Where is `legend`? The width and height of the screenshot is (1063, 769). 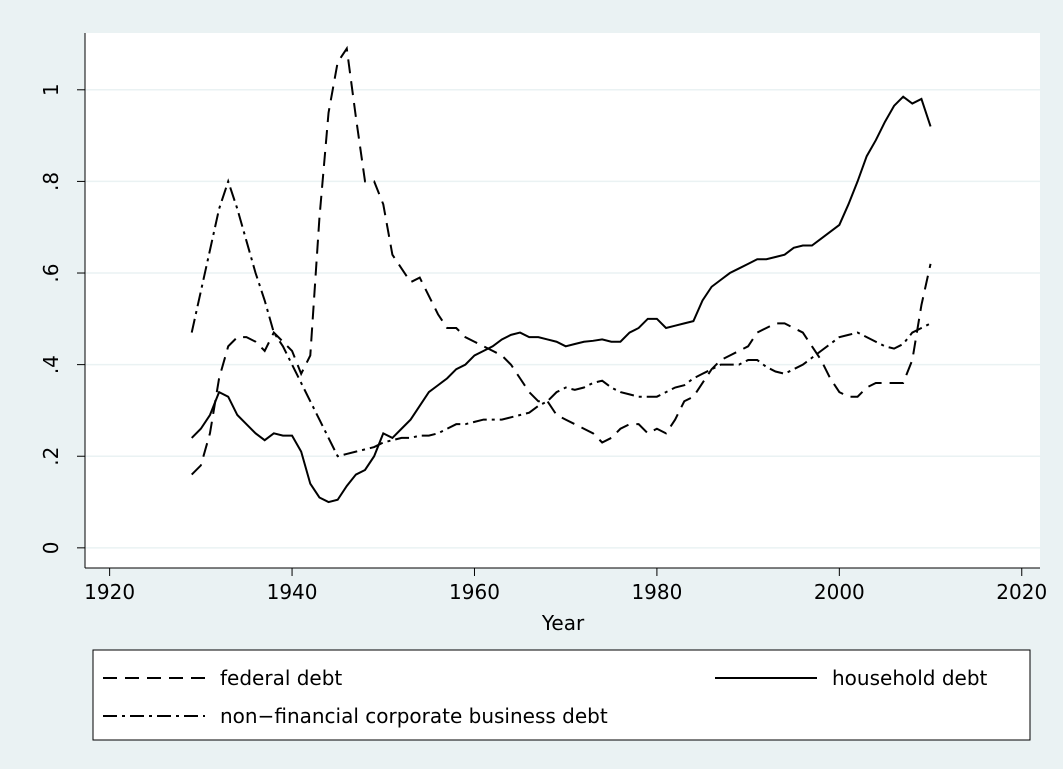 legend is located at coordinates (561, 695).